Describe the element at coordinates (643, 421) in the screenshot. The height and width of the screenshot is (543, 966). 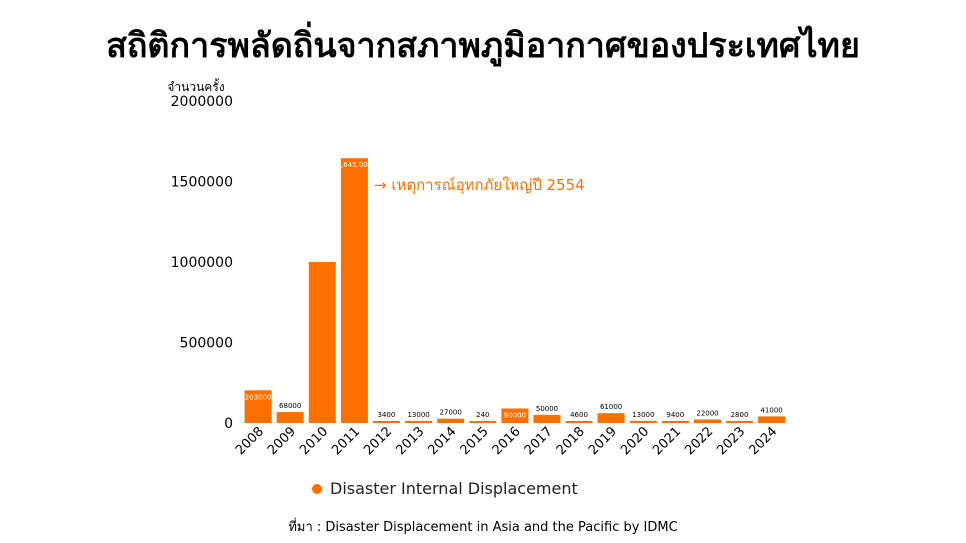
I see `bar-2020` at that location.